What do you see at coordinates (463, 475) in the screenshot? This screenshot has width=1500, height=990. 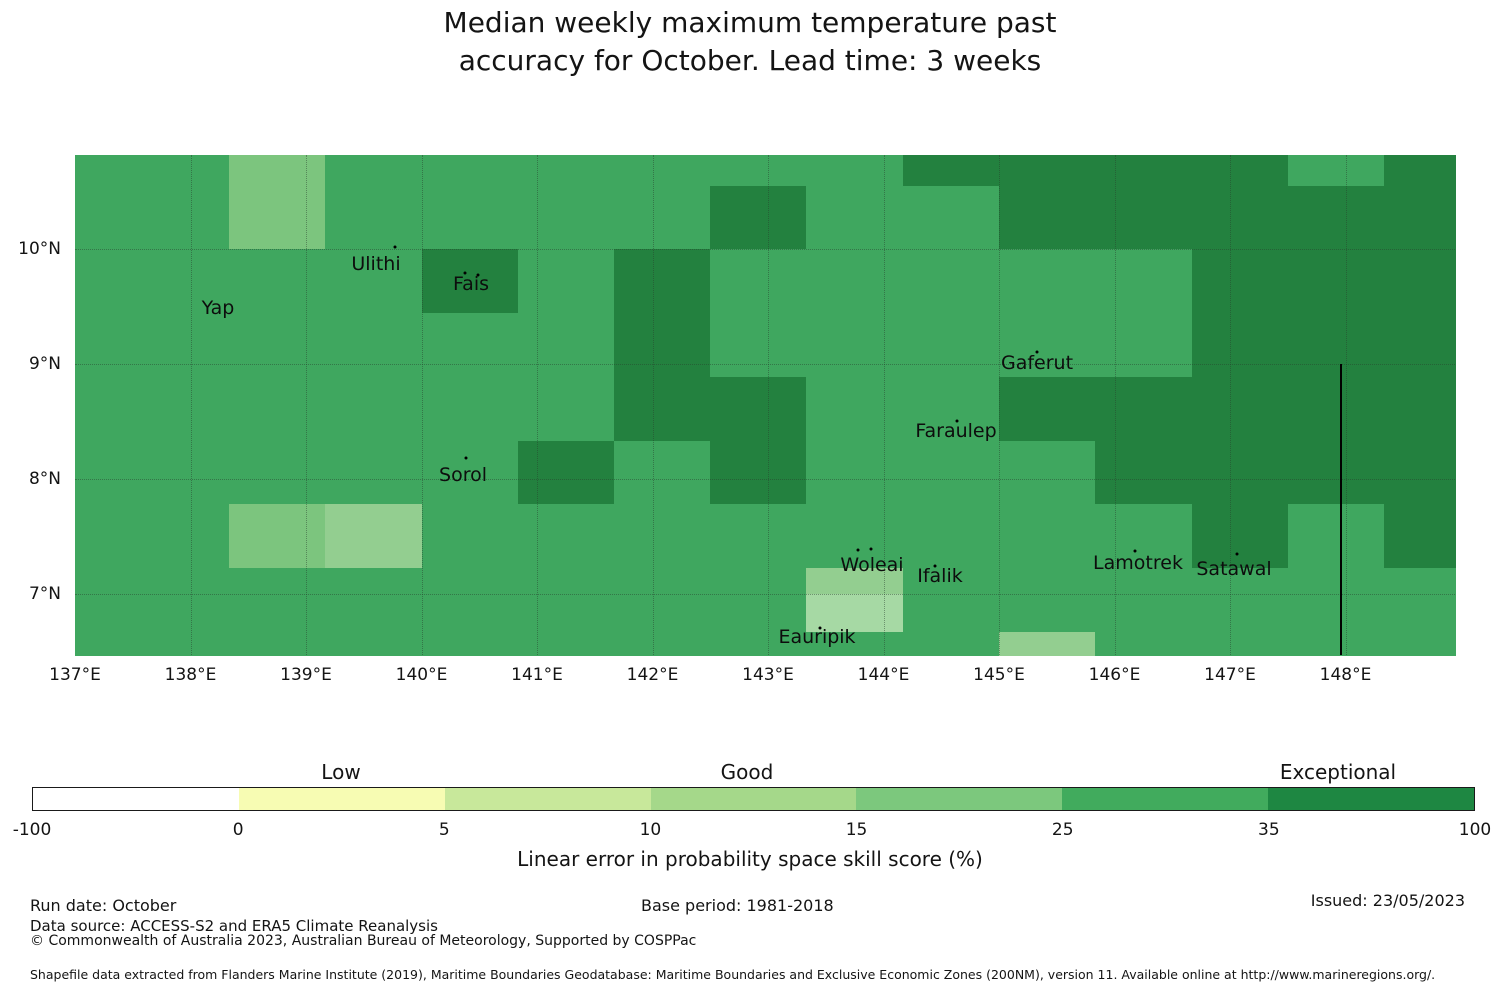 I see `island-label: Sorol` at bounding box center [463, 475].